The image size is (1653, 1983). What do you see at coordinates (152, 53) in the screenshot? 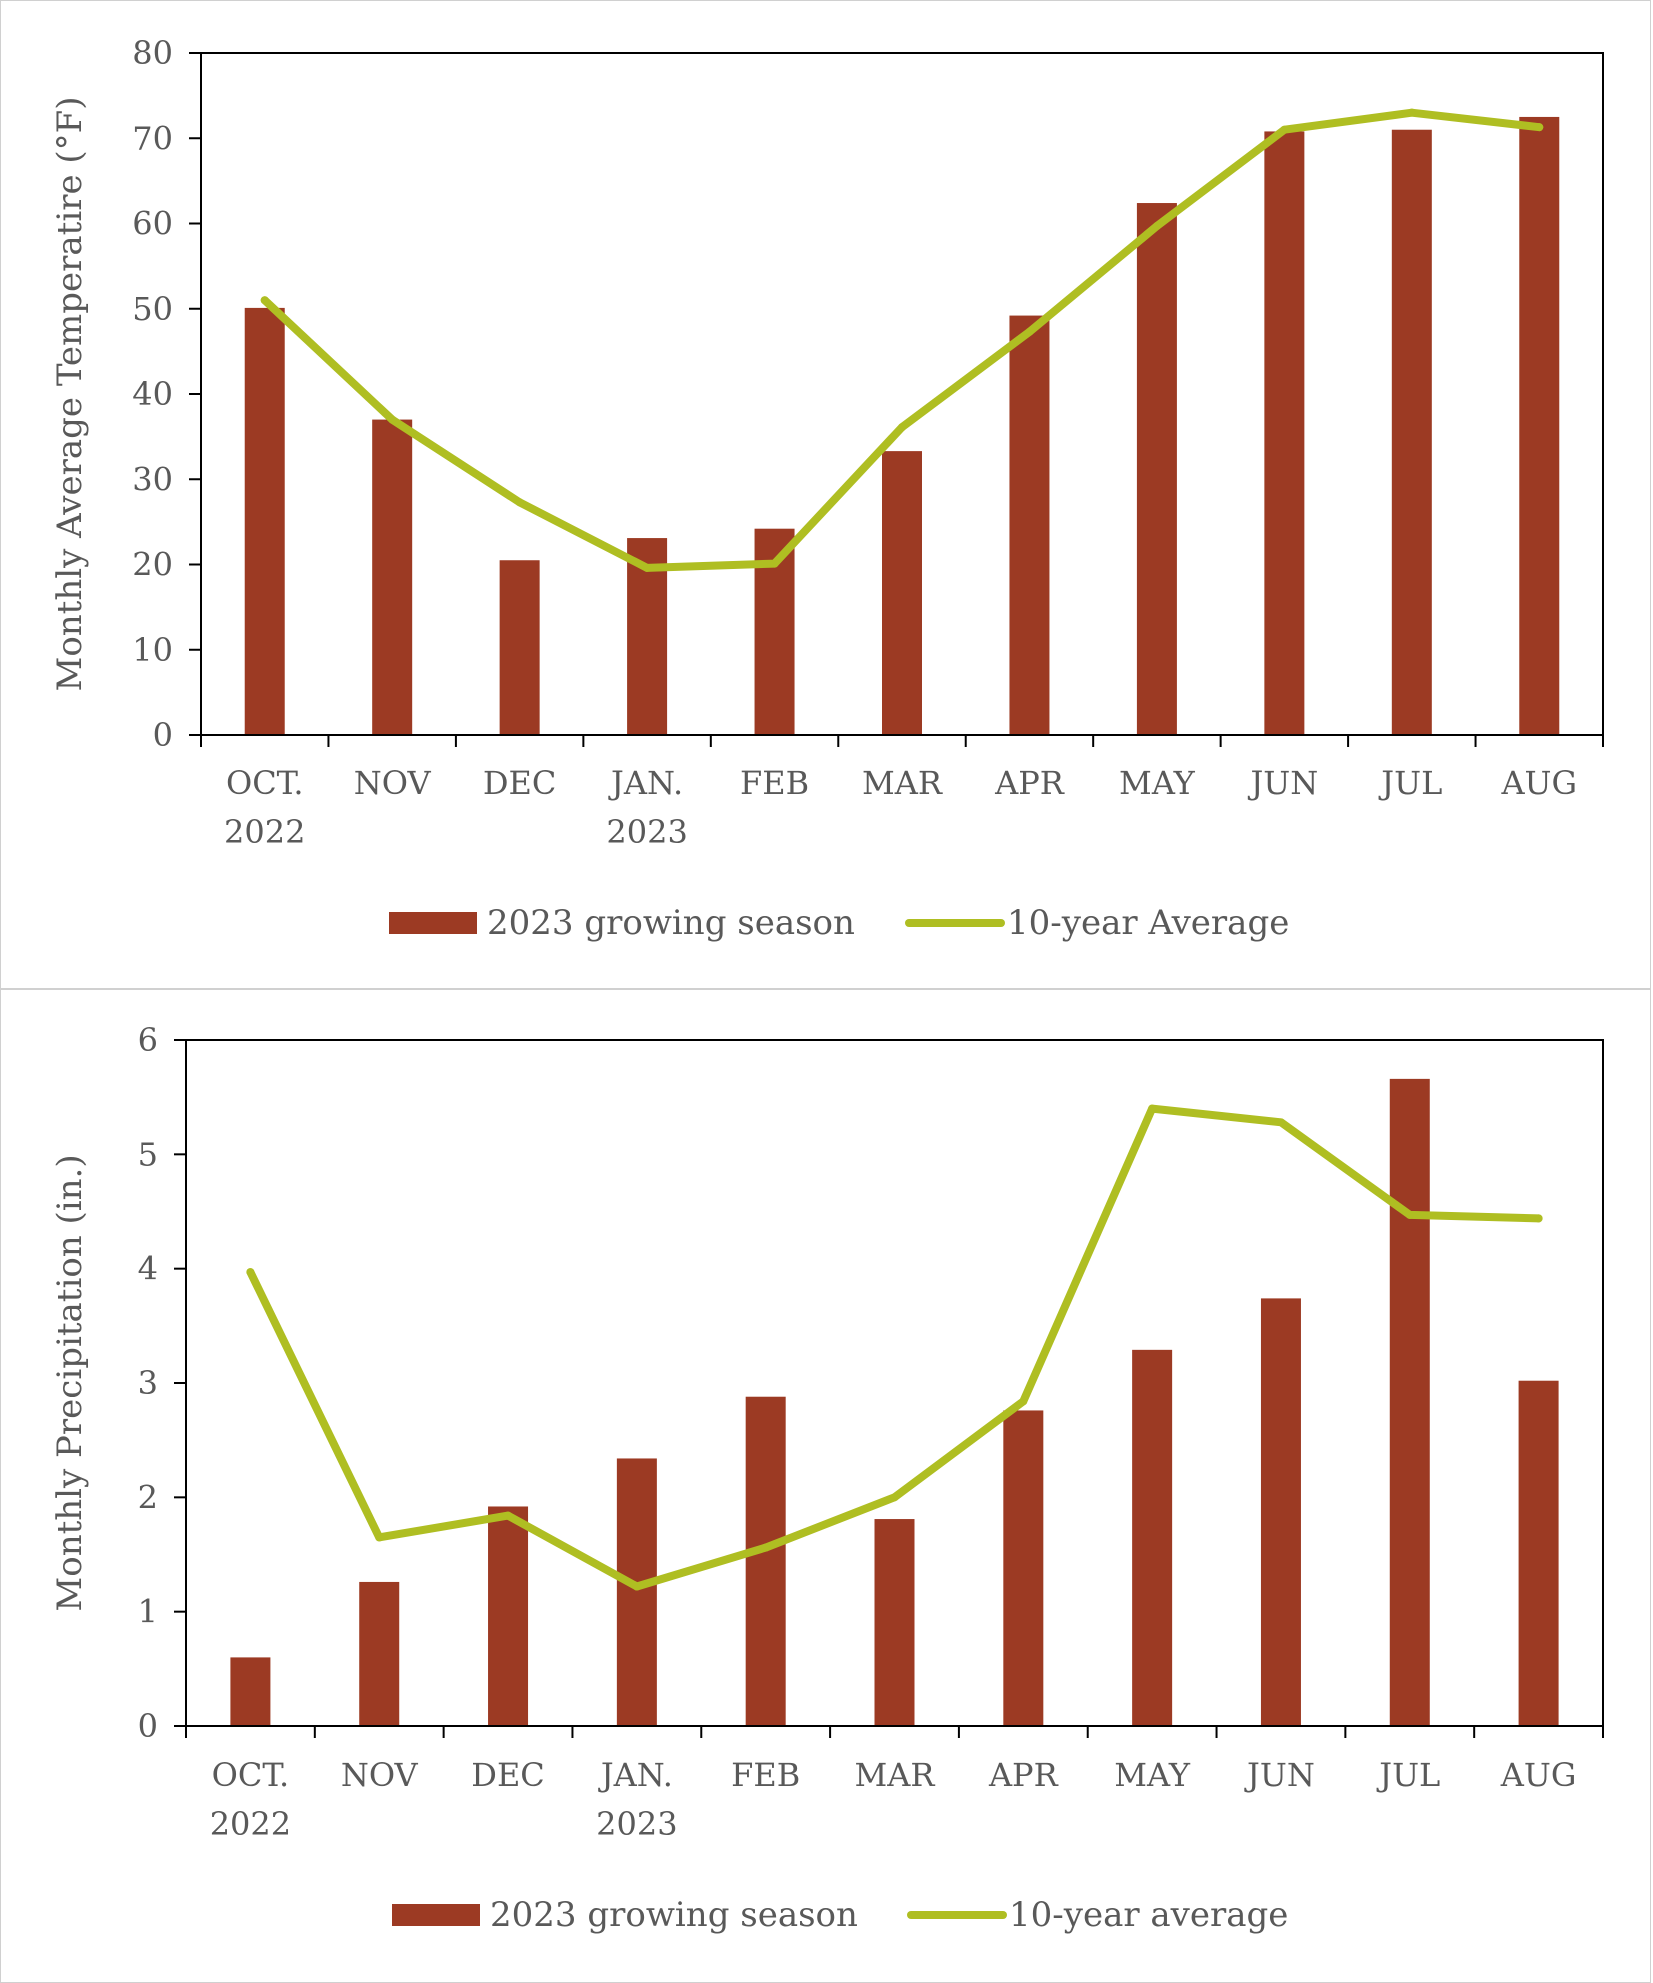
I see `y-tick-label: 80` at bounding box center [152, 53].